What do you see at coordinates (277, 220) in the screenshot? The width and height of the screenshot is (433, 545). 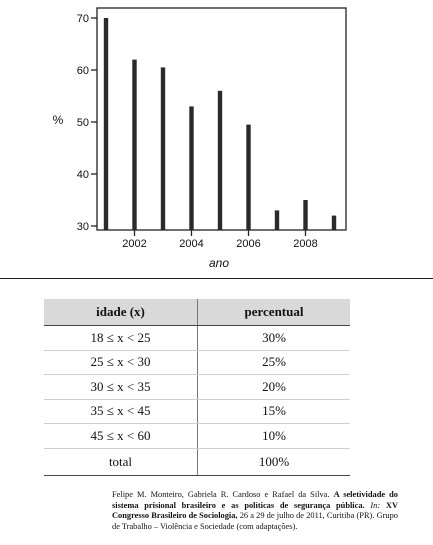 I see `bar-2007` at bounding box center [277, 220].